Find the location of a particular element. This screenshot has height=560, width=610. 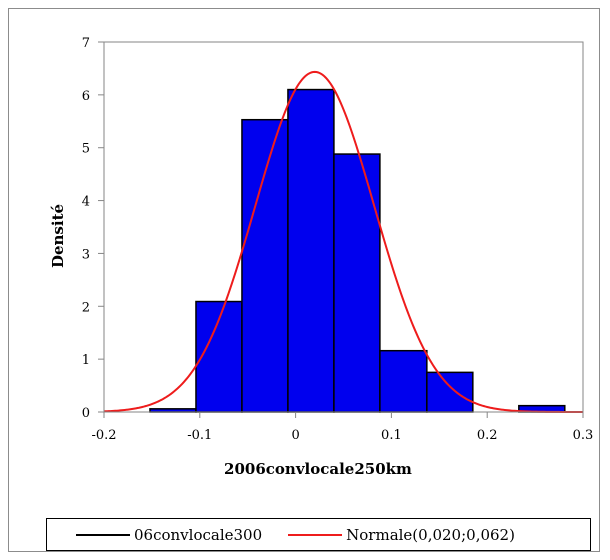

legend-label-series: 06convlocale300 is located at coordinates (198, 534).